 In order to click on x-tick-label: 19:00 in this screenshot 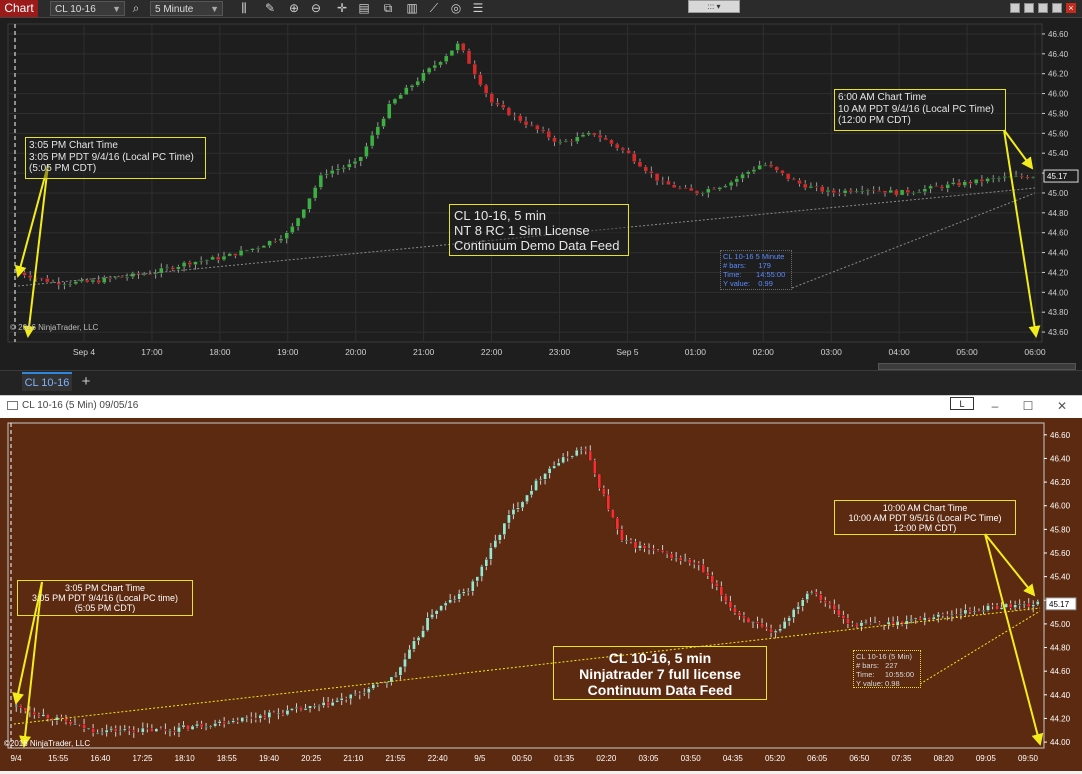, I will do `click(288, 352)`.